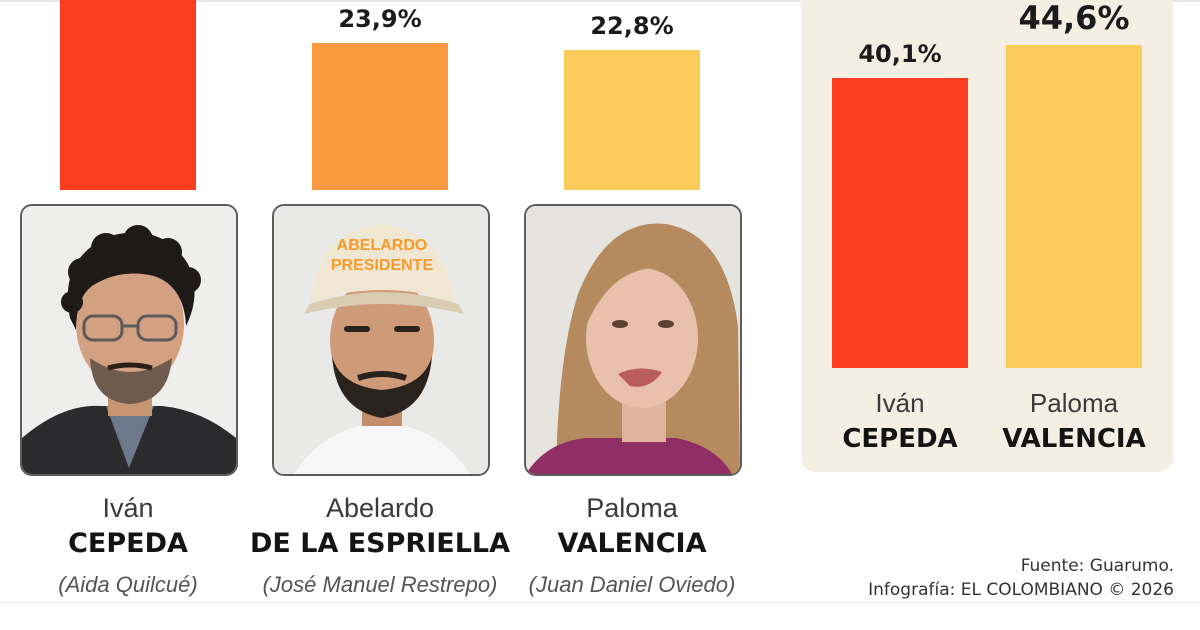 This screenshot has width=1200, height=630. Describe the element at coordinates (380, 543) in the screenshot. I see `candidate-last-name-de-la-espriella: DE LA ESPRIELLA` at that location.